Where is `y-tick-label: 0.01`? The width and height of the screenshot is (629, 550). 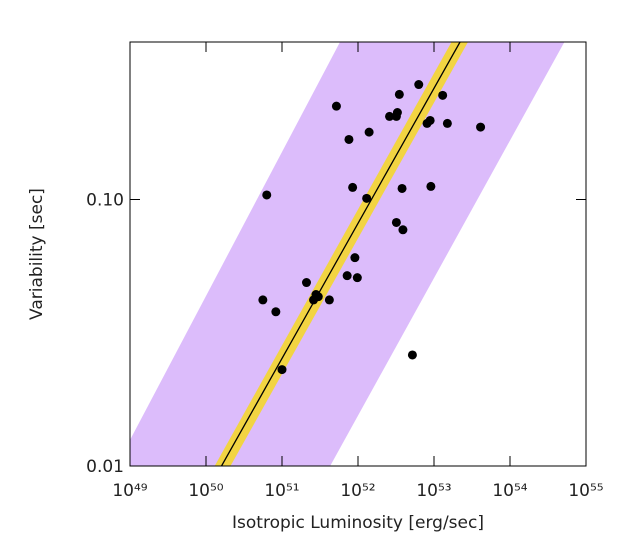
y-tick-label: 0.01 is located at coordinates (105, 467).